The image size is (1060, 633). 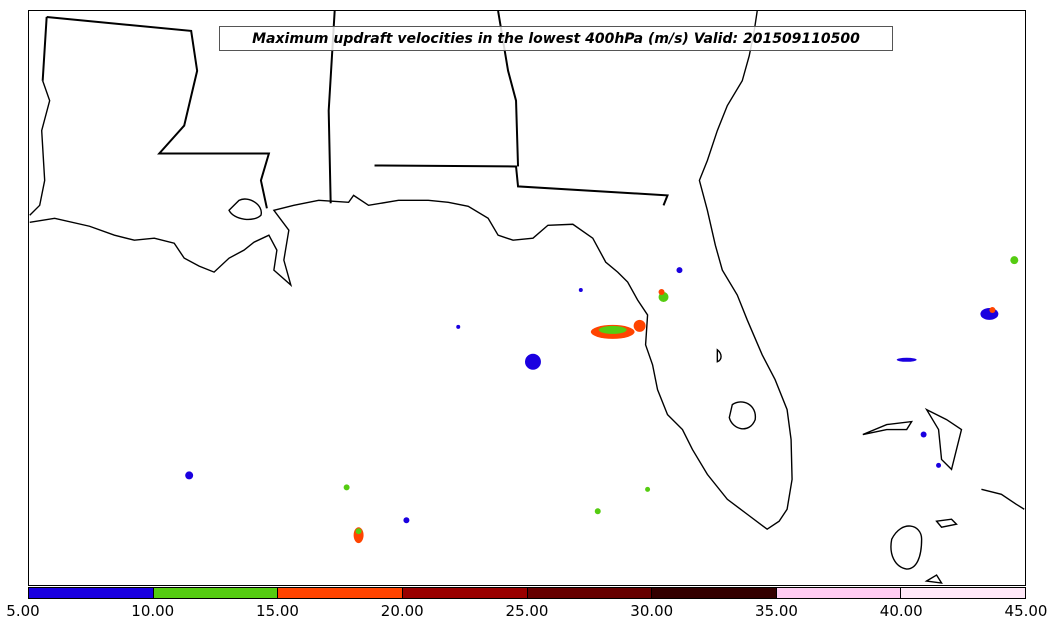 What do you see at coordinates (776, 611) in the screenshot?
I see `colorbar-tick-label: 35.00` at bounding box center [776, 611].